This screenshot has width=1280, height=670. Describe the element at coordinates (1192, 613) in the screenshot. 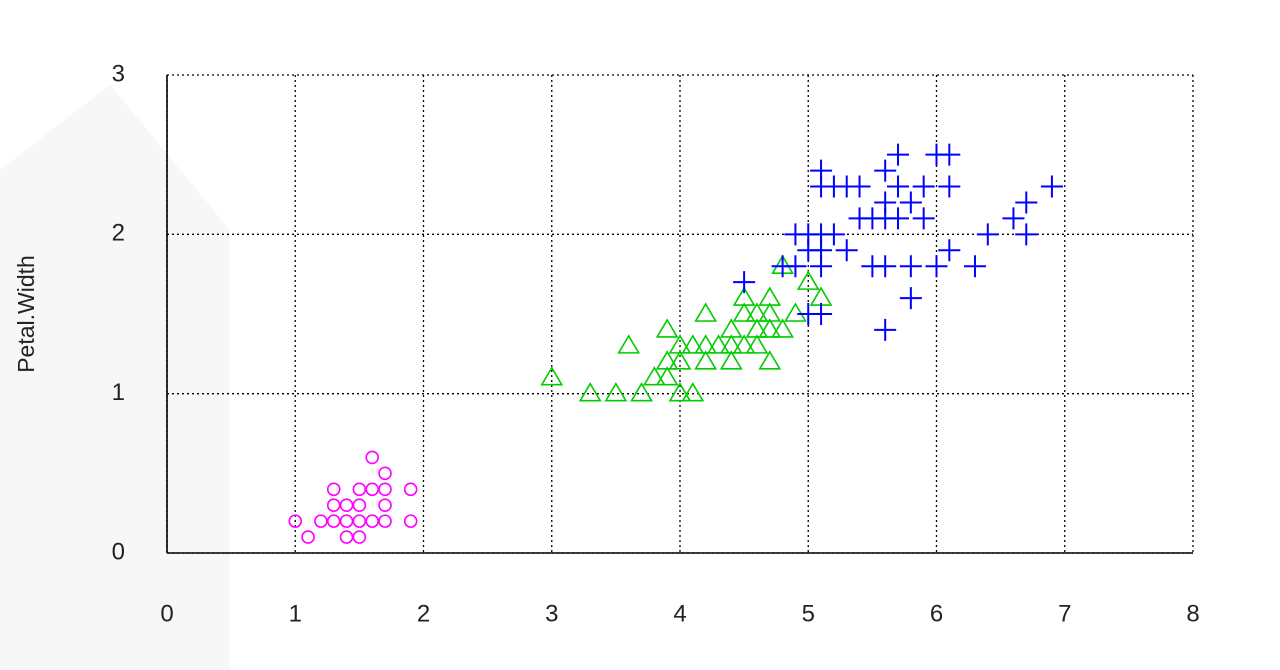

I see `x-tick-label: 8` at that location.